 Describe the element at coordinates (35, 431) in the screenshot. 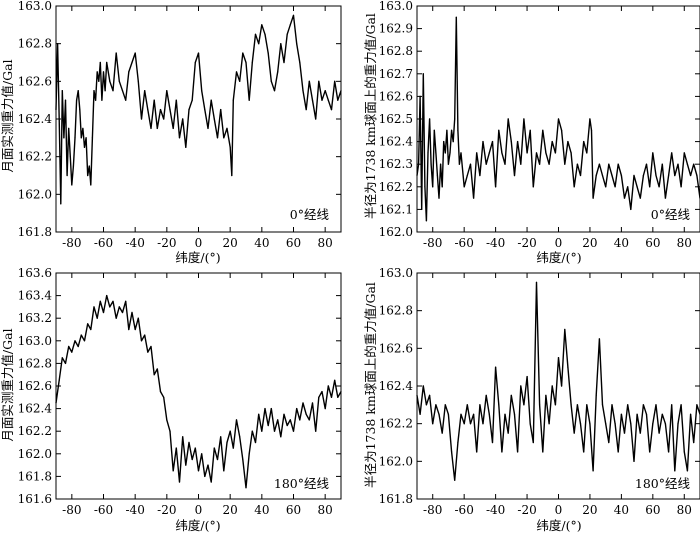

I see `y-tick-label: 162.2` at that location.